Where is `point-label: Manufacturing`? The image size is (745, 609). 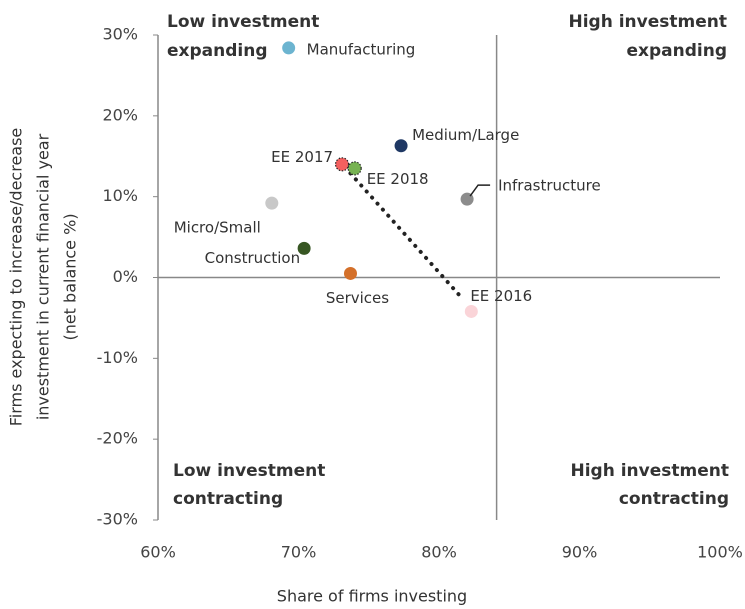 point-label: Manufacturing is located at coordinates (361, 49).